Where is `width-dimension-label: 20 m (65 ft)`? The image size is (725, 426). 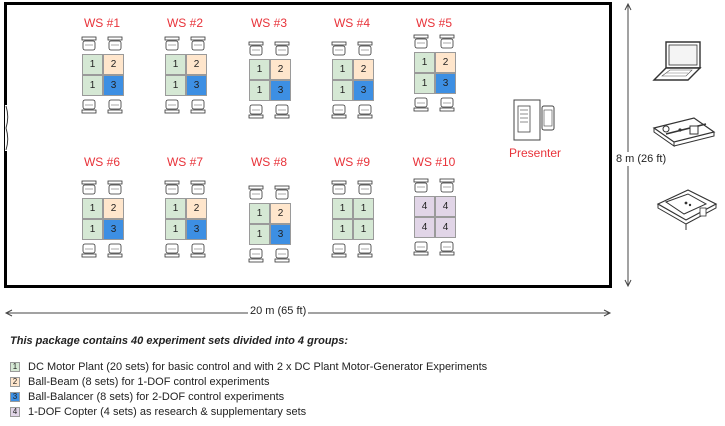
width-dimension-label: 20 m (65 ft) is located at coordinates (278, 311).